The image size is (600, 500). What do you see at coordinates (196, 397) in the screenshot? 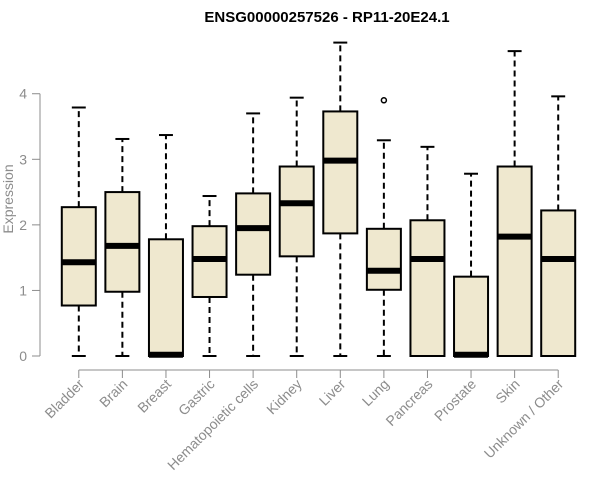
I see `x-tick-label: Gastric` at bounding box center [196, 397].